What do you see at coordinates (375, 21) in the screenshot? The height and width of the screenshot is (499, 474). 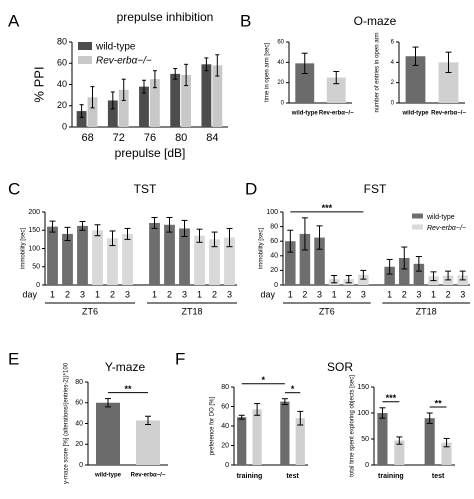 I see `panel-title: O-maze` at bounding box center [375, 21].